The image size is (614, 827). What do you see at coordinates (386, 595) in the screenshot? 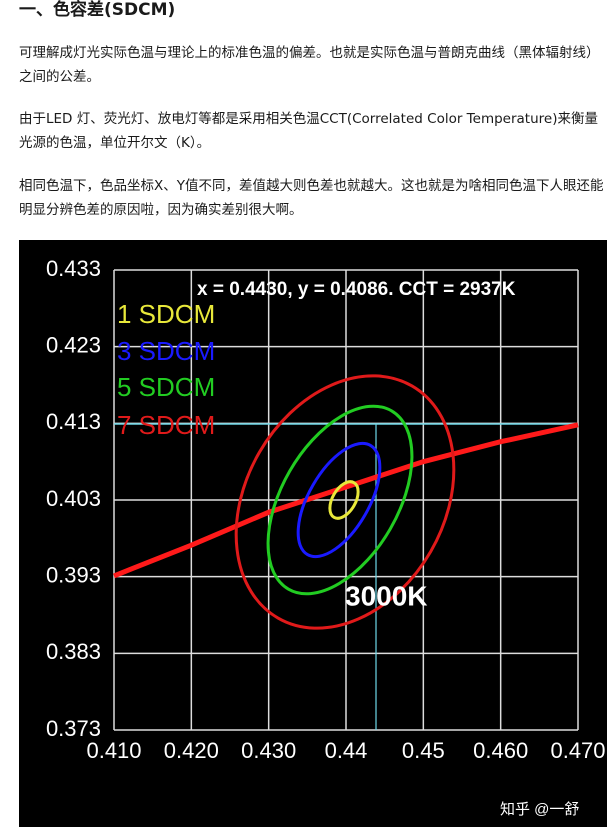
I see `curve-label: 3000K` at bounding box center [386, 595].